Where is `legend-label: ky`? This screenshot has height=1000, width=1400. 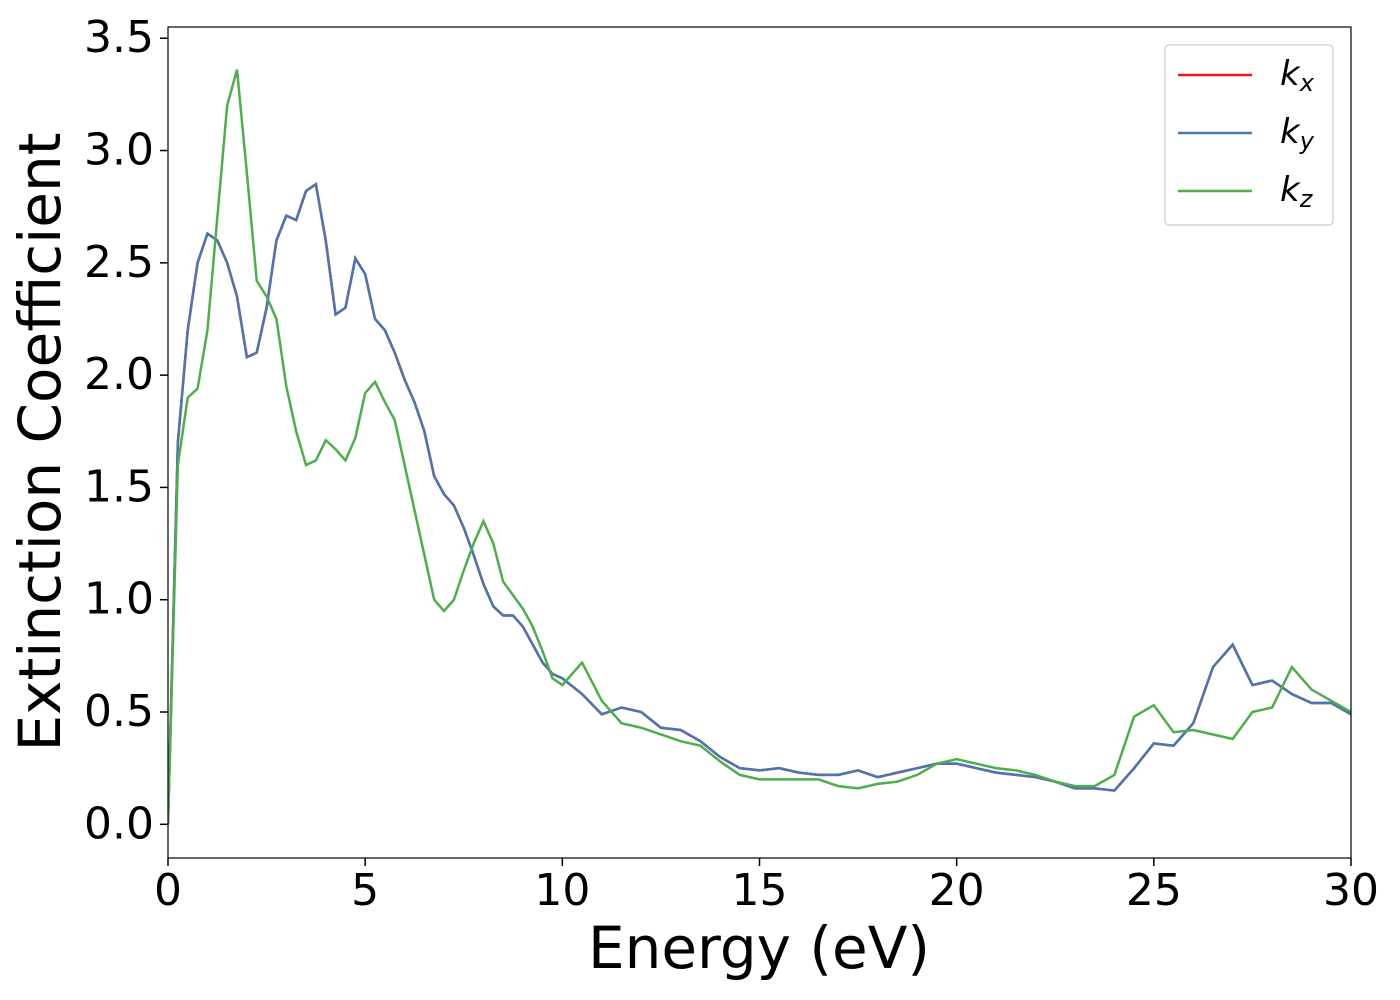 legend-label: ky is located at coordinates (1297, 134).